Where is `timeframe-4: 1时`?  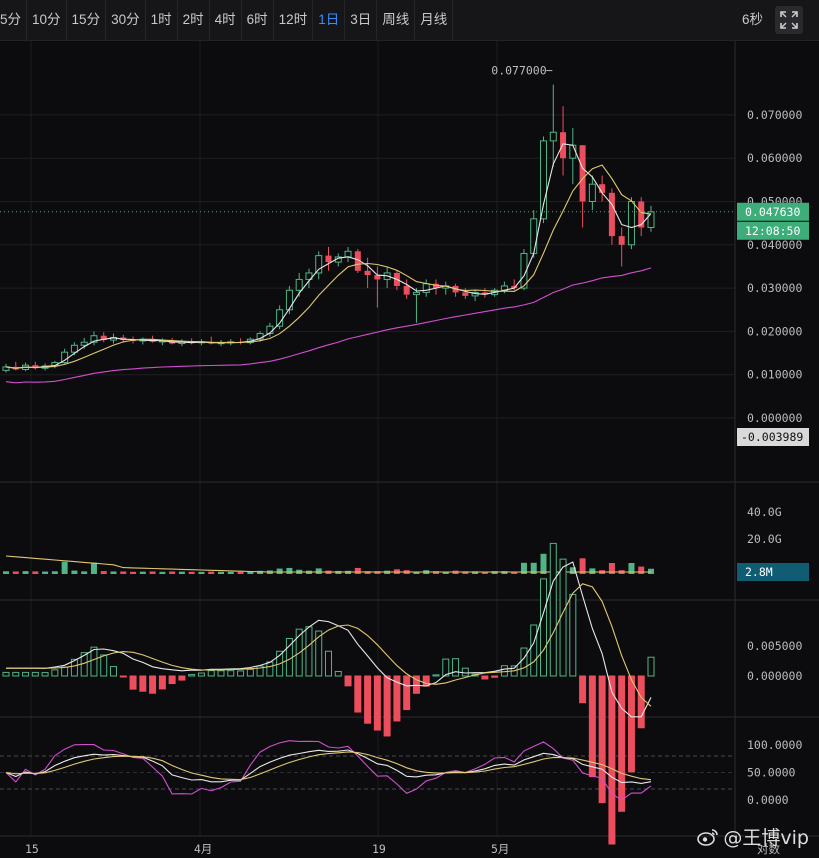 timeframe-4: 1时 is located at coordinates (162, 20).